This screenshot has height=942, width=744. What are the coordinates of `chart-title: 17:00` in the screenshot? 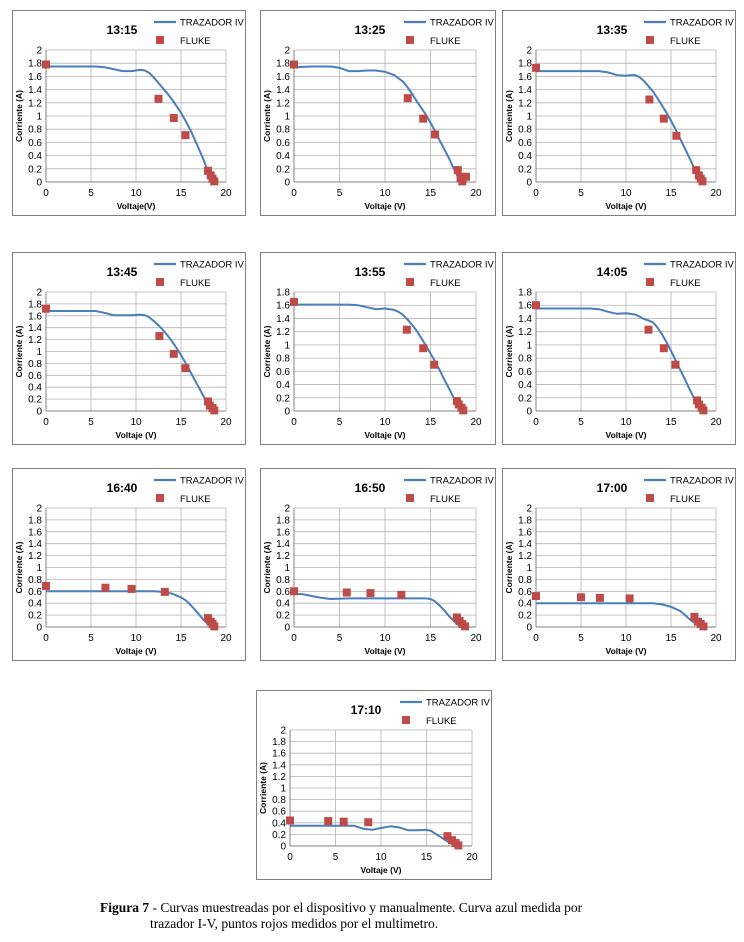 It's located at (612, 488).